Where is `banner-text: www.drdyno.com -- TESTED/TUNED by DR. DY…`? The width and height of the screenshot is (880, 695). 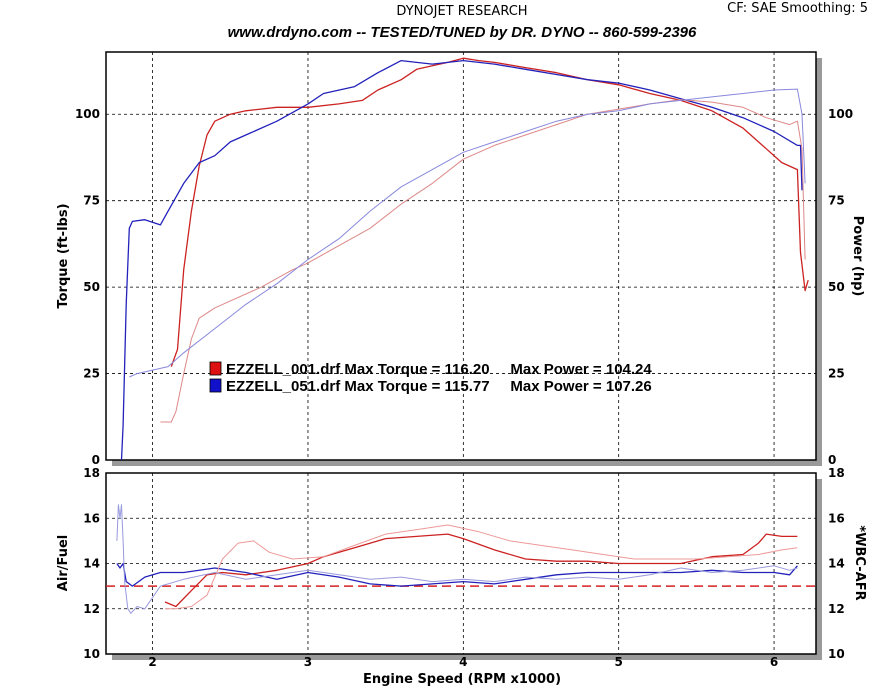
banner-text: www.drdyno.com -- TESTED/TUNED by DR. DY… is located at coordinates (462, 32).